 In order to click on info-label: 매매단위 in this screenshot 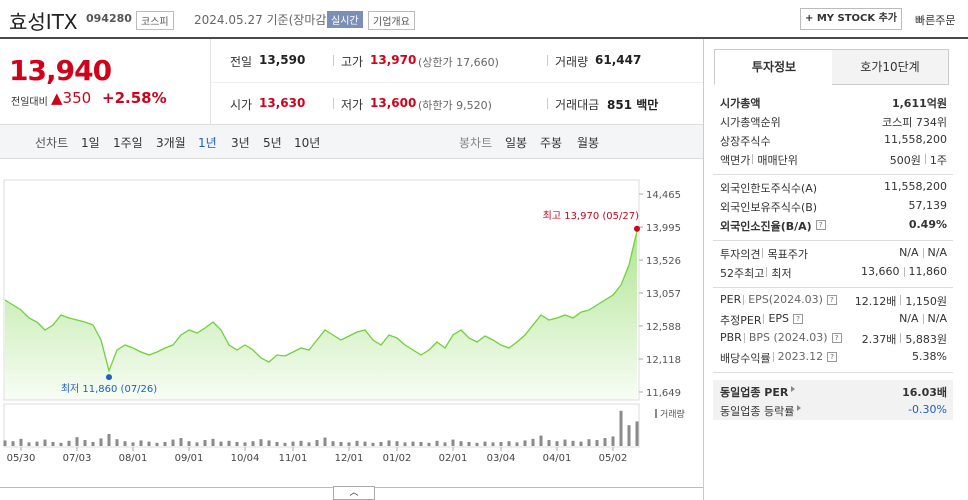, I will do `click(777, 160)`.